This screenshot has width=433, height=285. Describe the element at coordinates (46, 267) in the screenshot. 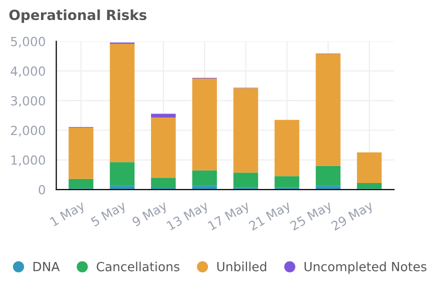

I see `legend-label: DNA` at that location.